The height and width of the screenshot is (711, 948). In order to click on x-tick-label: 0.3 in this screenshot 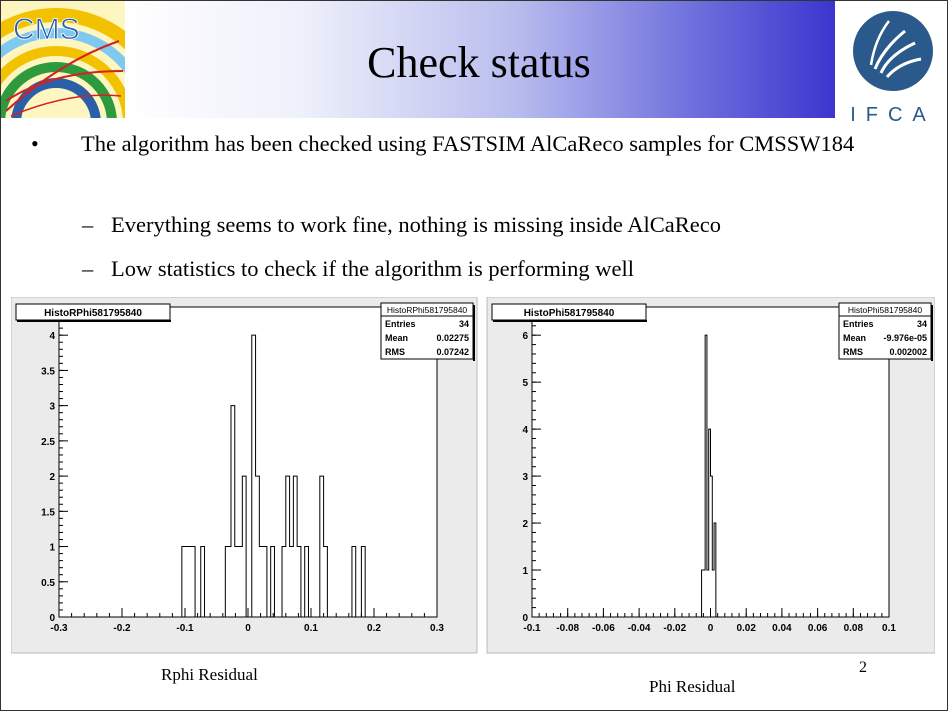, I will do `click(437, 628)`.